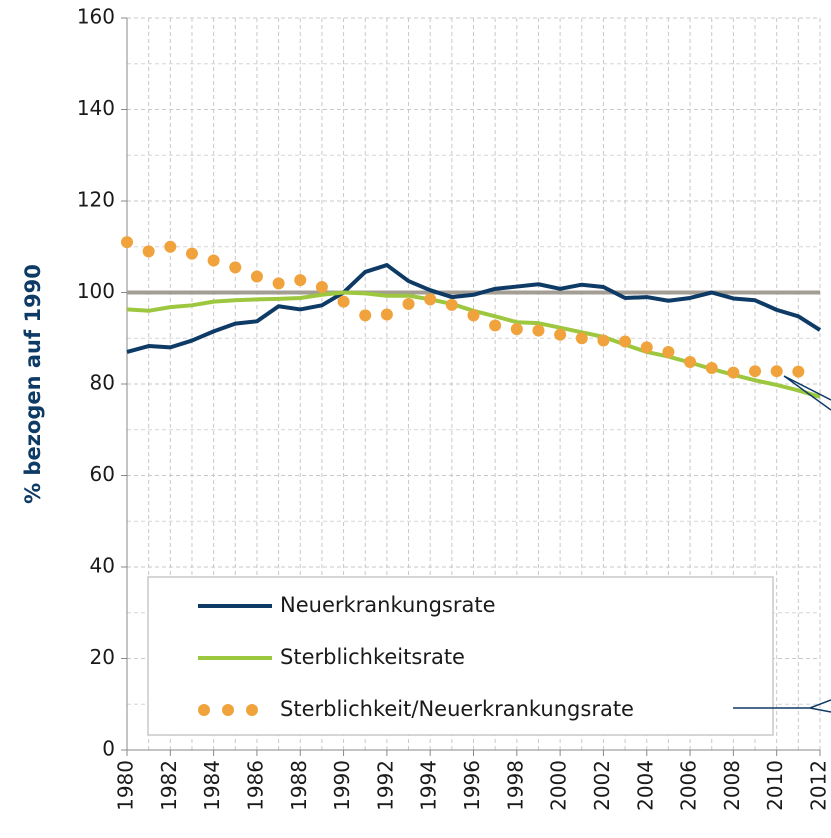 The image size is (831, 838). Describe the element at coordinates (474, 308) in the screenshot. I see `data-line` at that location.